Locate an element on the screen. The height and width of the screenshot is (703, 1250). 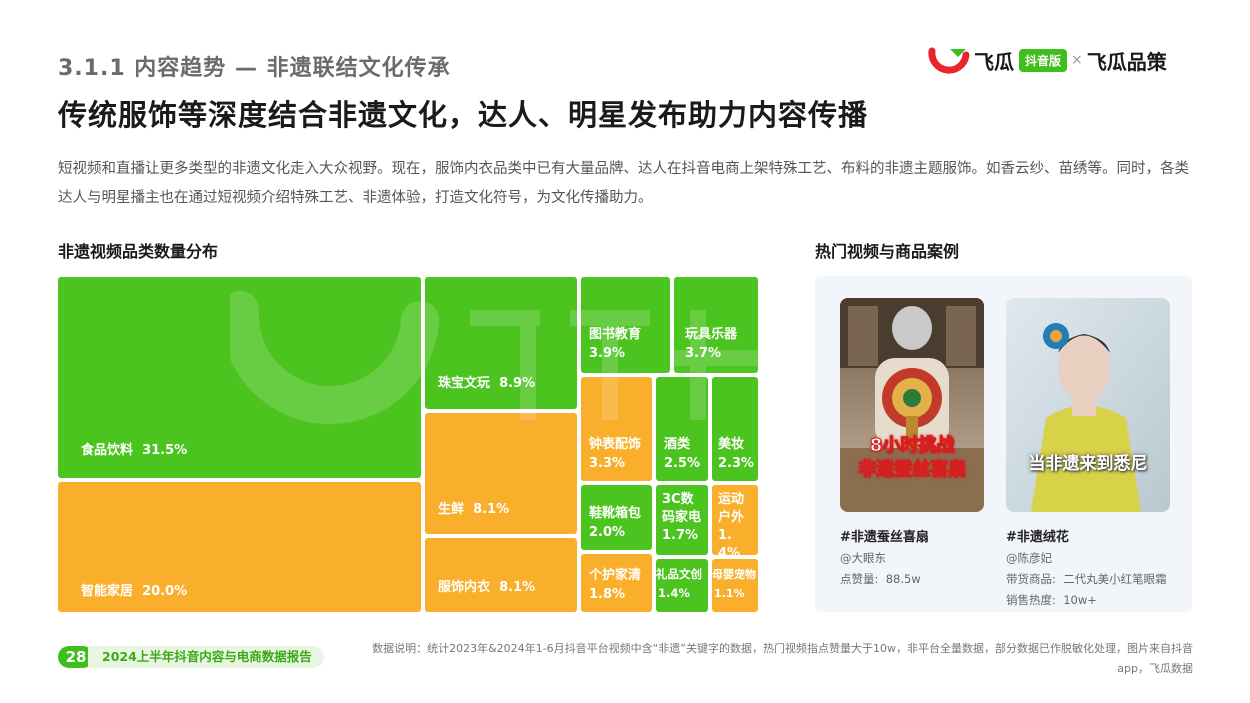
cell-label: 生鲜 is located at coordinates (451, 509).